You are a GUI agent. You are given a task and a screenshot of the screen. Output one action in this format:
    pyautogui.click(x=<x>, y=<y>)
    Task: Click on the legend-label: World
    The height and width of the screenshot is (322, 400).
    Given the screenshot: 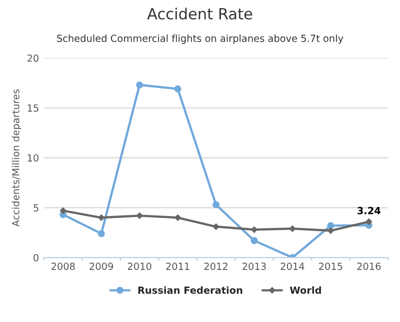 What is the action you would take?
    pyautogui.click(x=305, y=290)
    